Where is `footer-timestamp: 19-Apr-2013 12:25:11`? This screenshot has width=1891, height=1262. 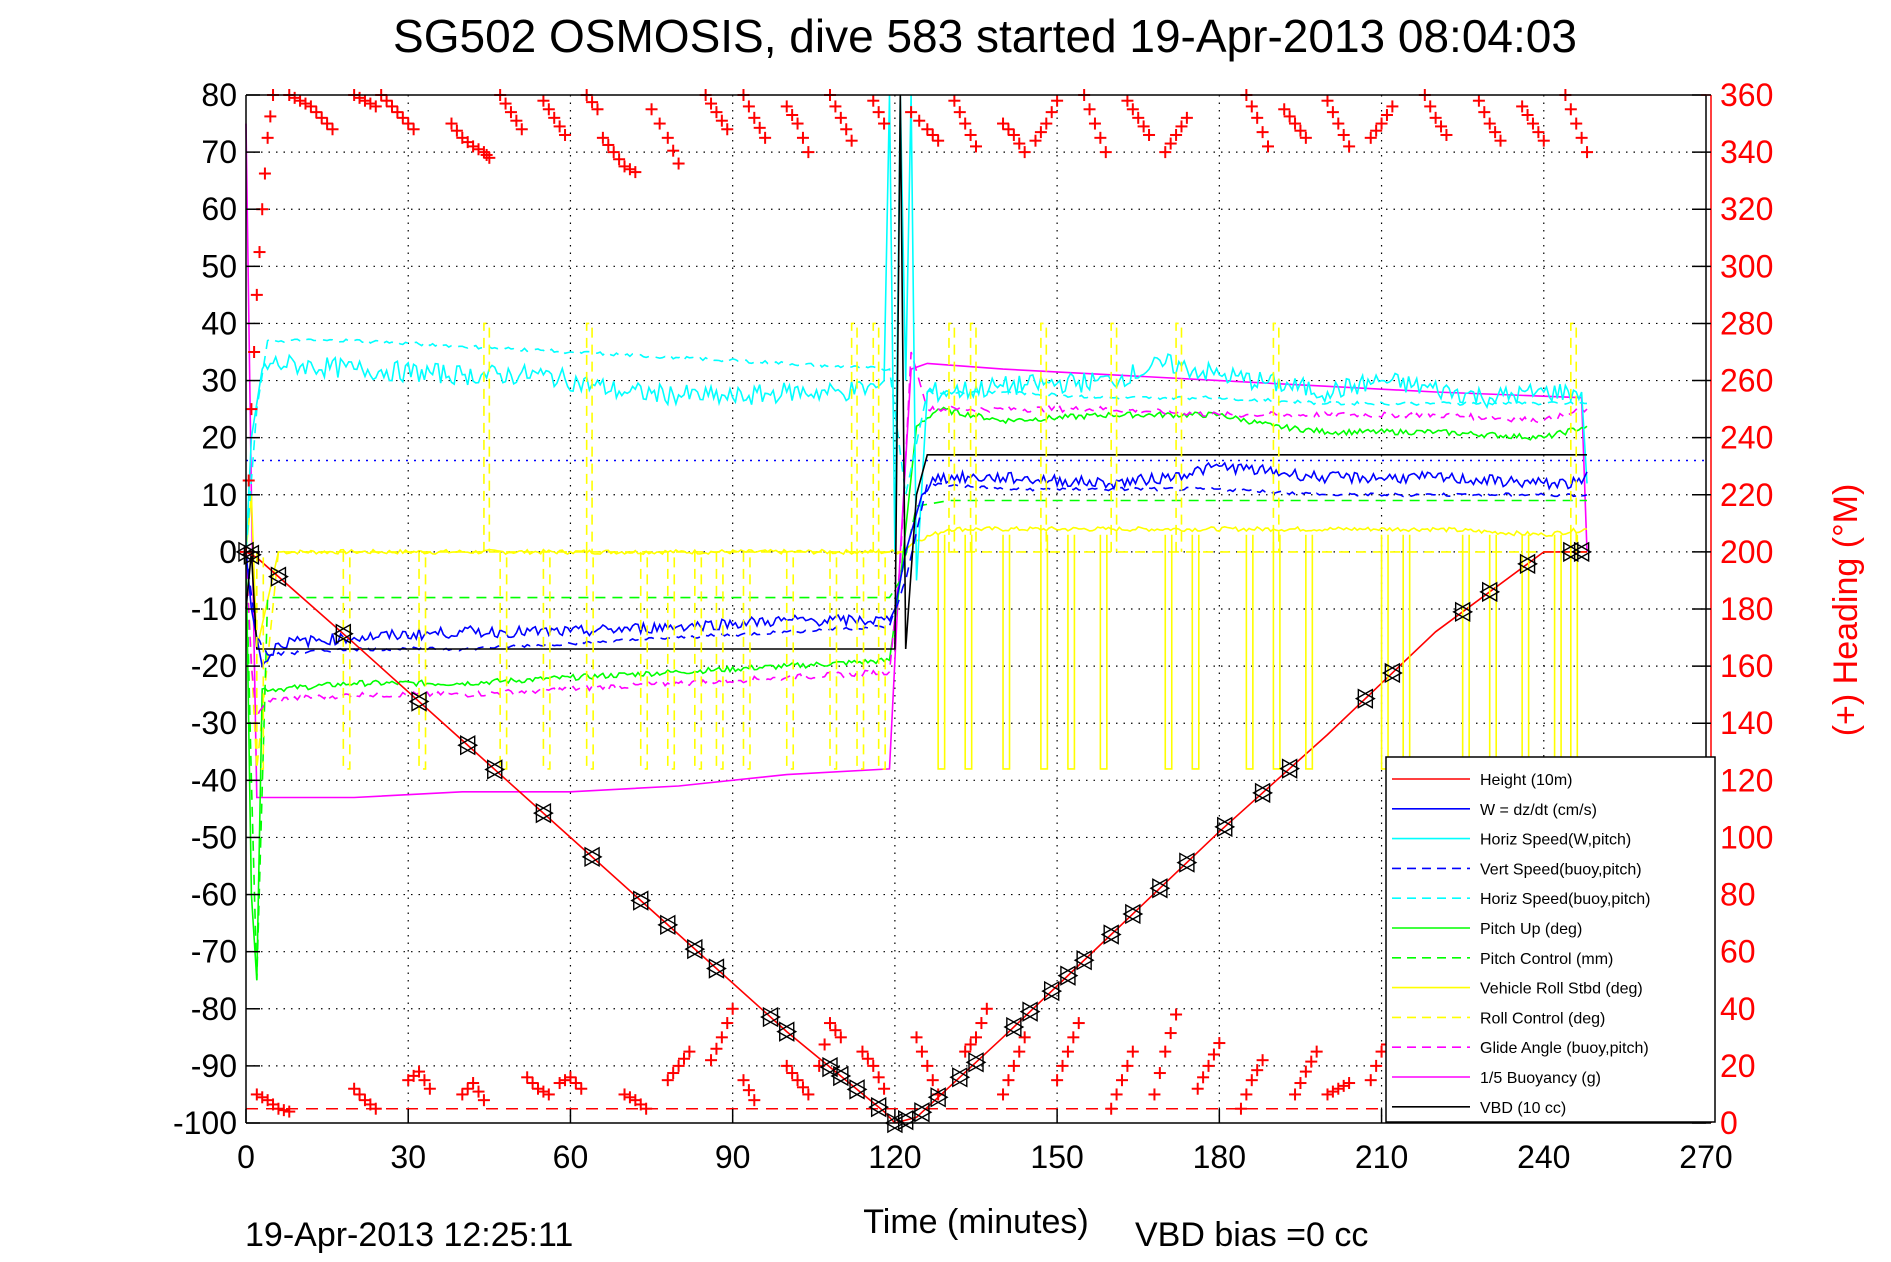 footer-timestamp: 19-Apr-2013 12:25:11 is located at coordinates (409, 1235).